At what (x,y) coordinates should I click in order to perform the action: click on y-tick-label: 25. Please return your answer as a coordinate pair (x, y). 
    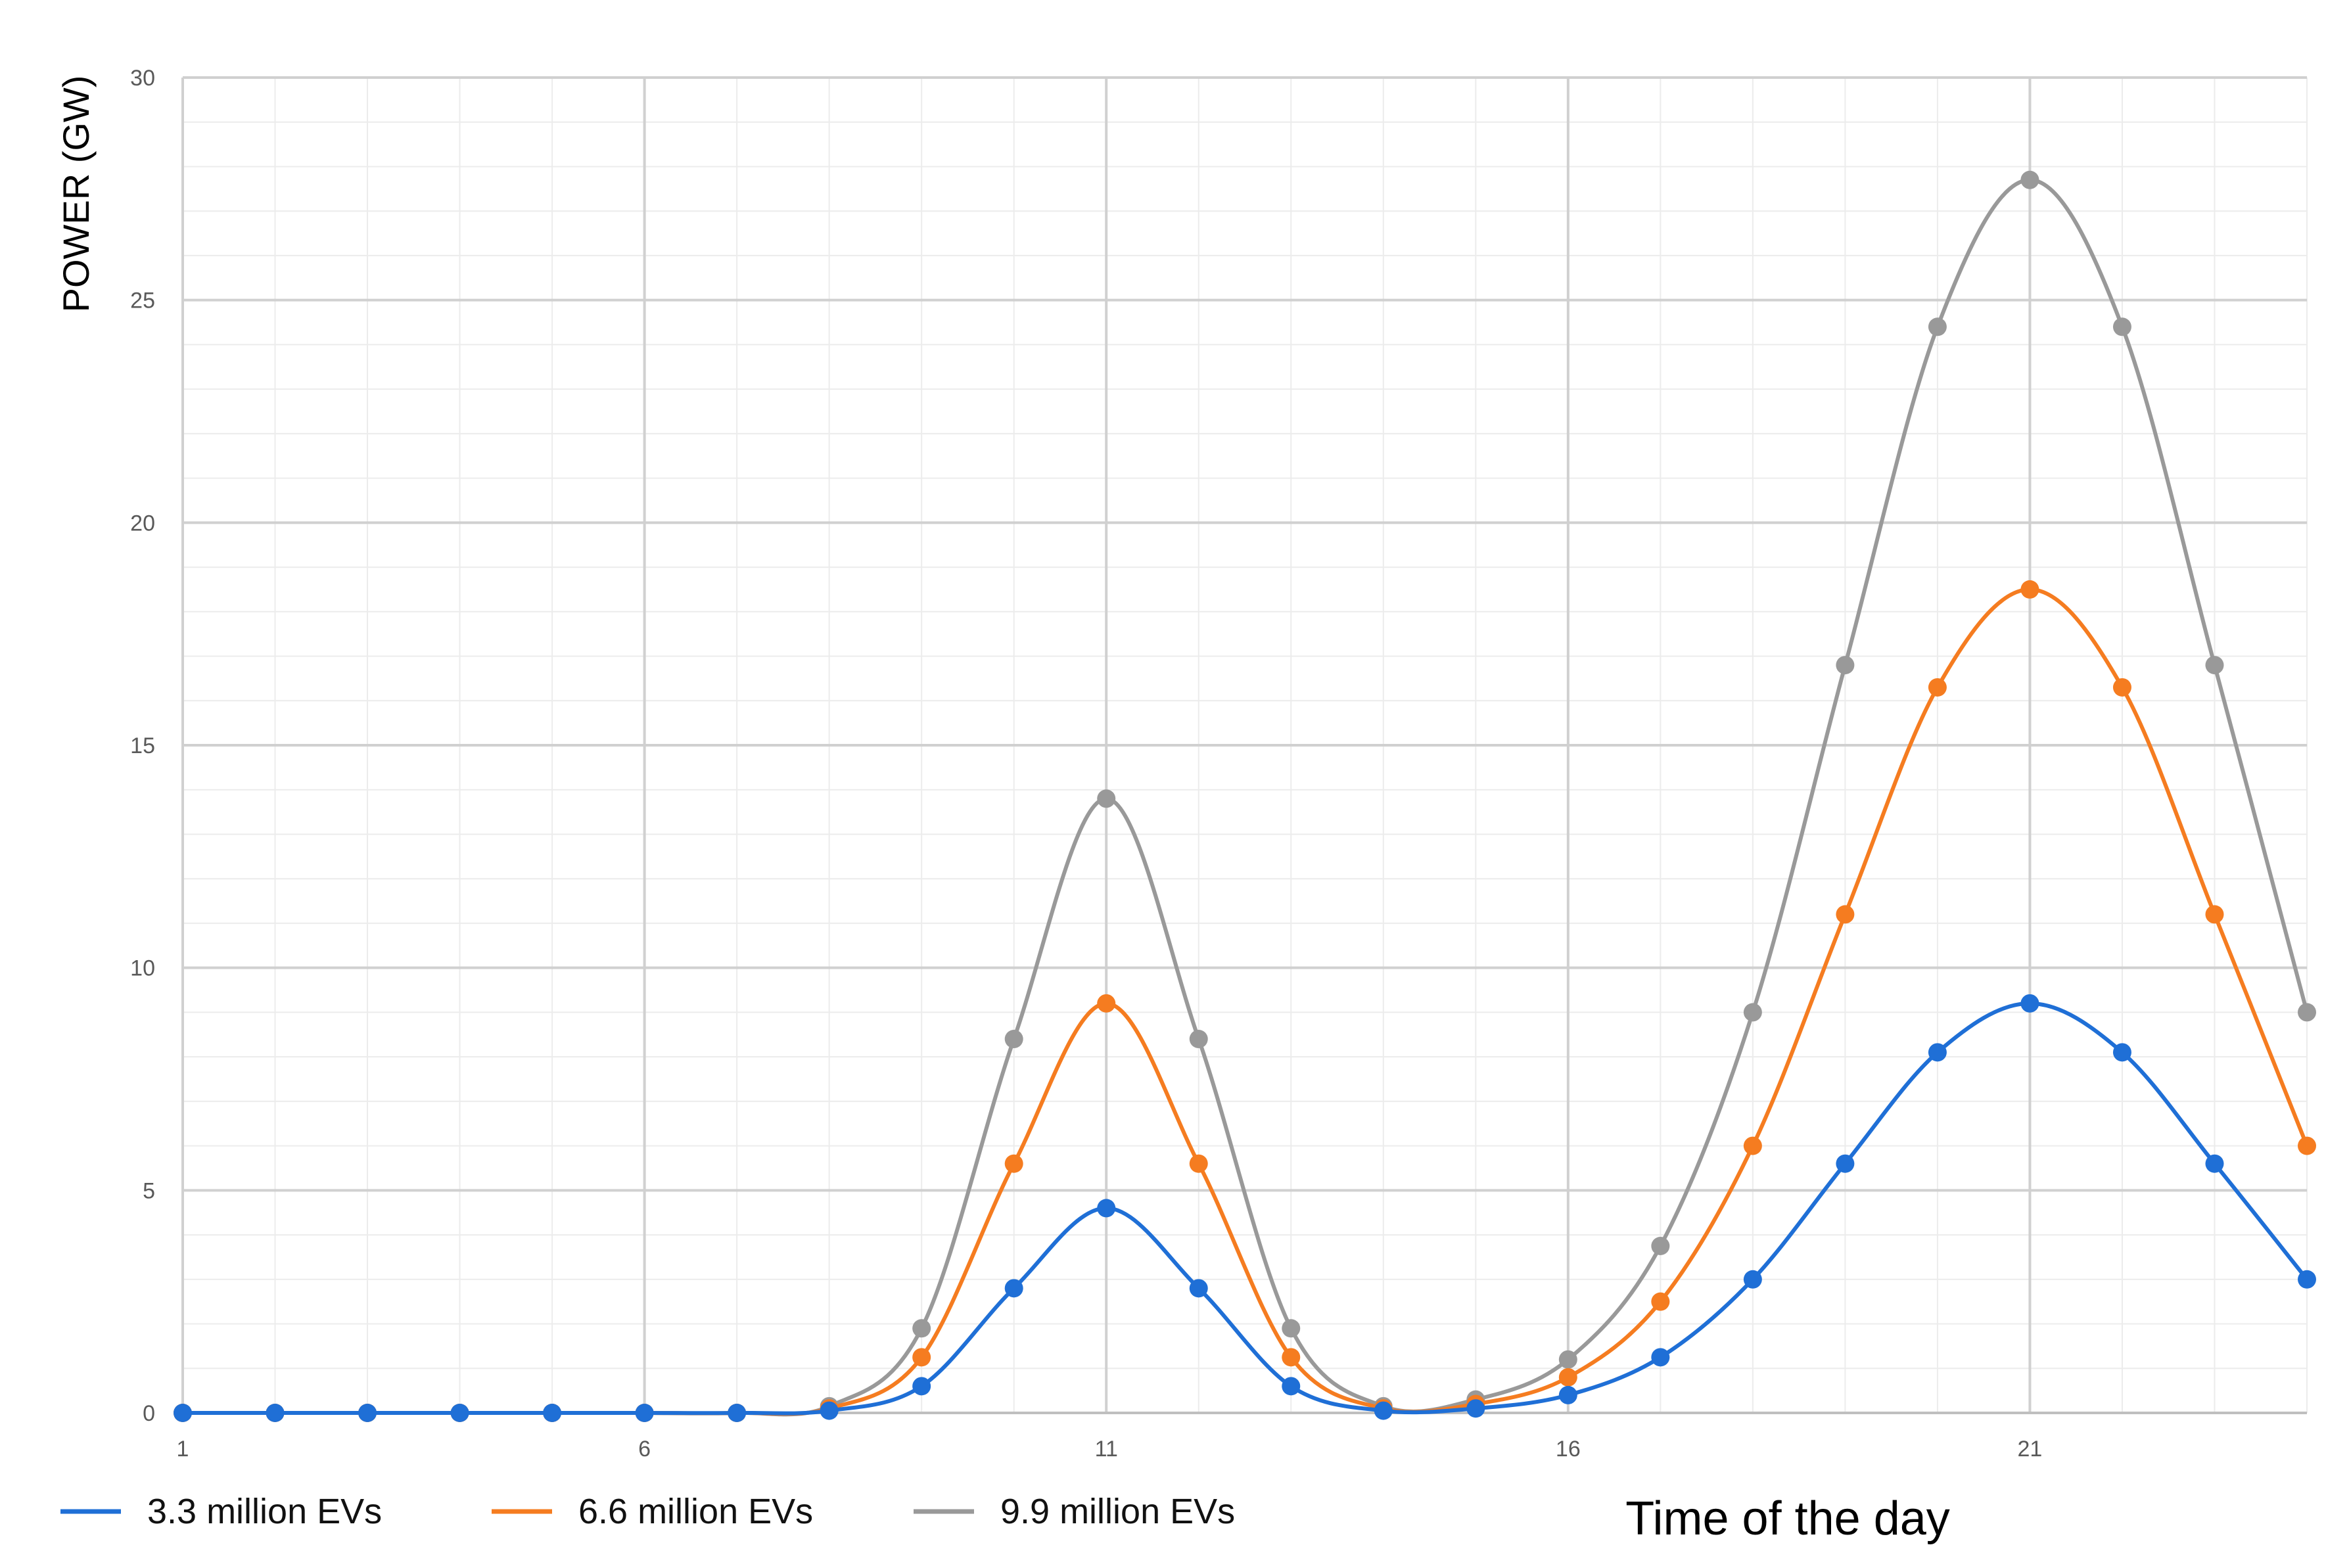
    Looking at the image, I should click on (142, 300).